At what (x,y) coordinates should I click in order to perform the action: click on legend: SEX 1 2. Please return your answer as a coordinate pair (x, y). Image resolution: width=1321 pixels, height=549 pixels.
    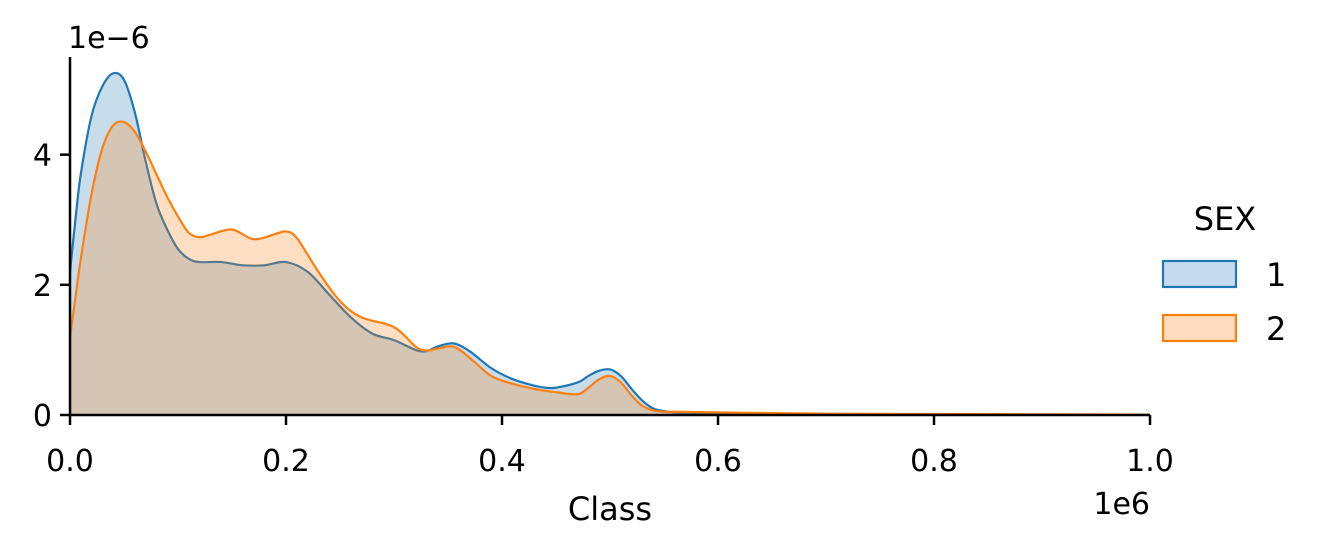
    Looking at the image, I should click on (1223, 274).